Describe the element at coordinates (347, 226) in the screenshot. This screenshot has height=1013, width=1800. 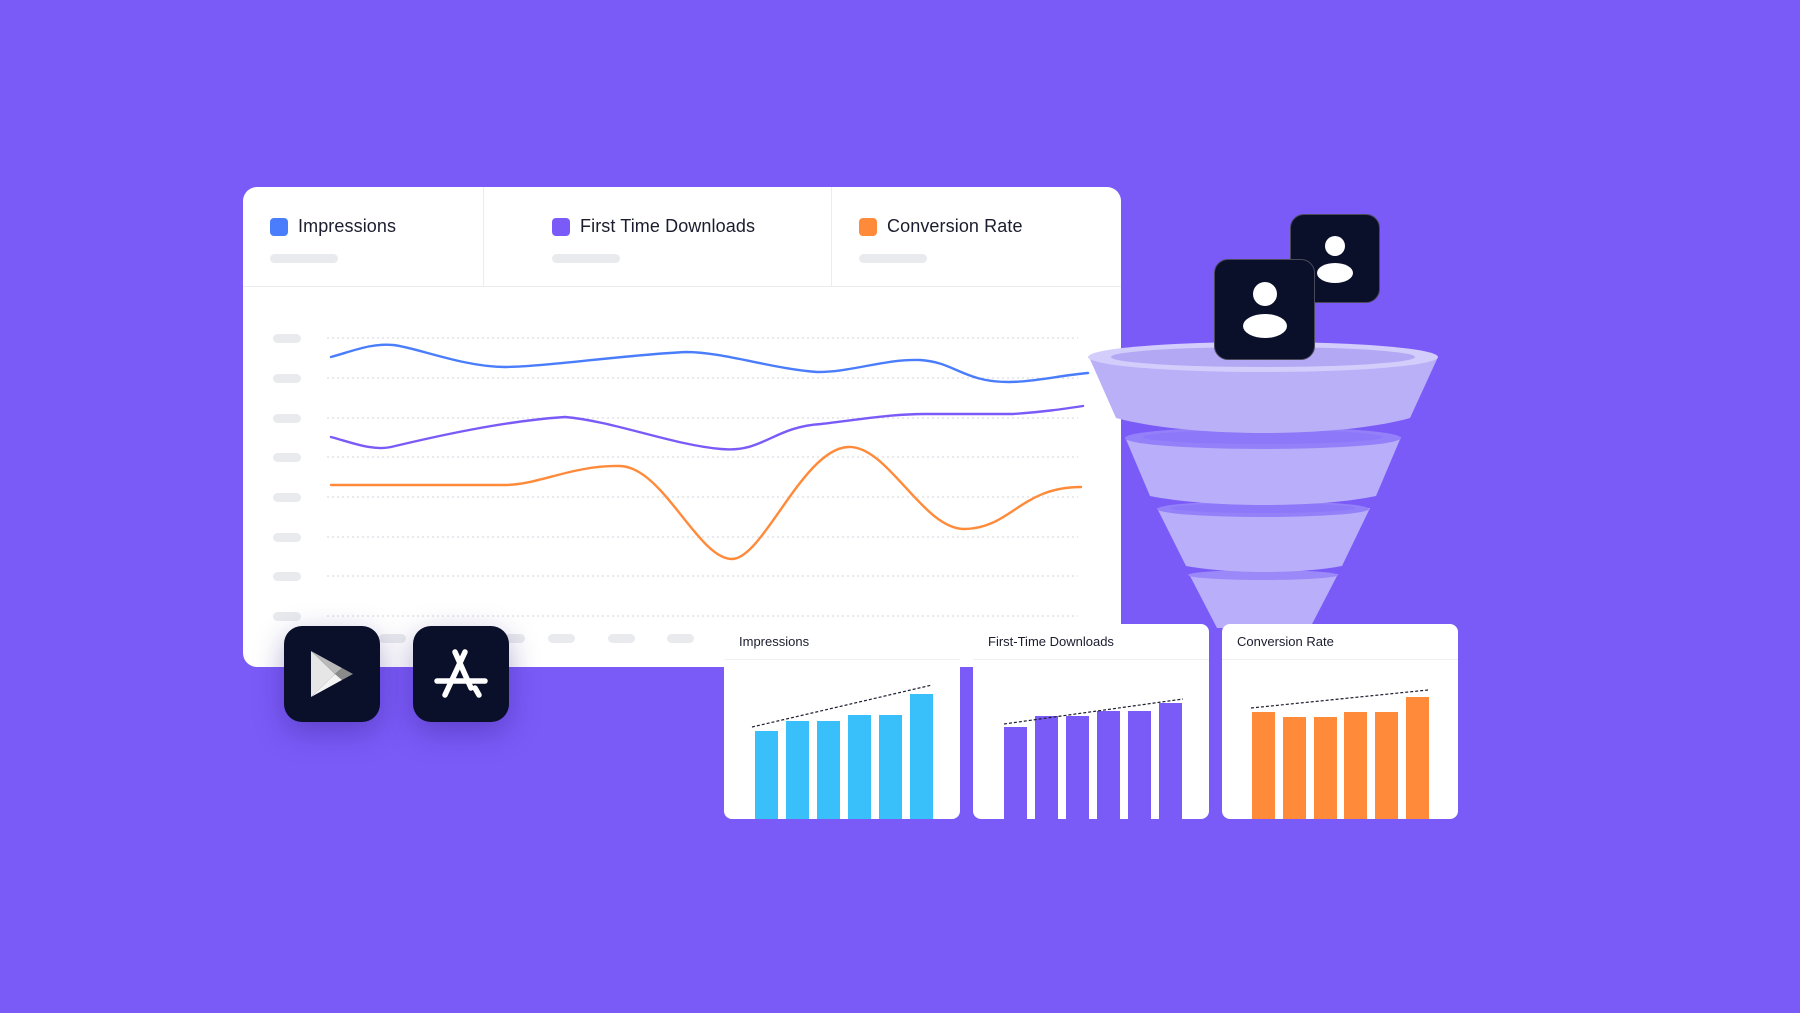
I see `legend-label: Impressions` at that location.